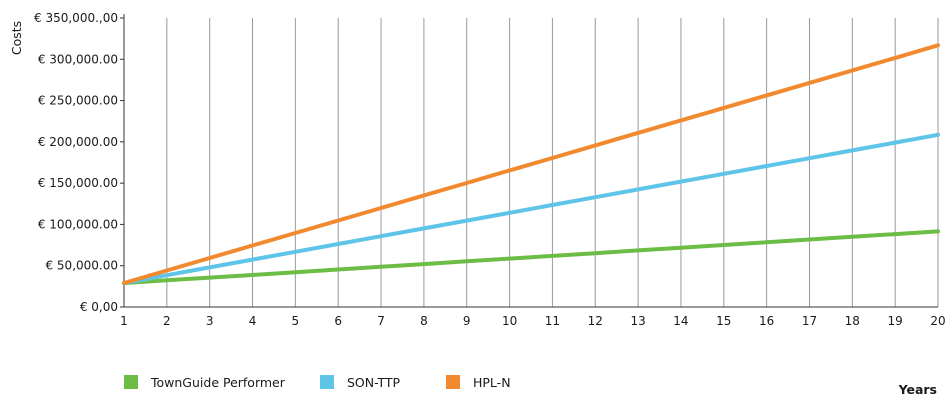 The width and height of the screenshot is (949, 401). What do you see at coordinates (16, 38) in the screenshot?
I see `y-axis-title: Costs` at bounding box center [16, 38].